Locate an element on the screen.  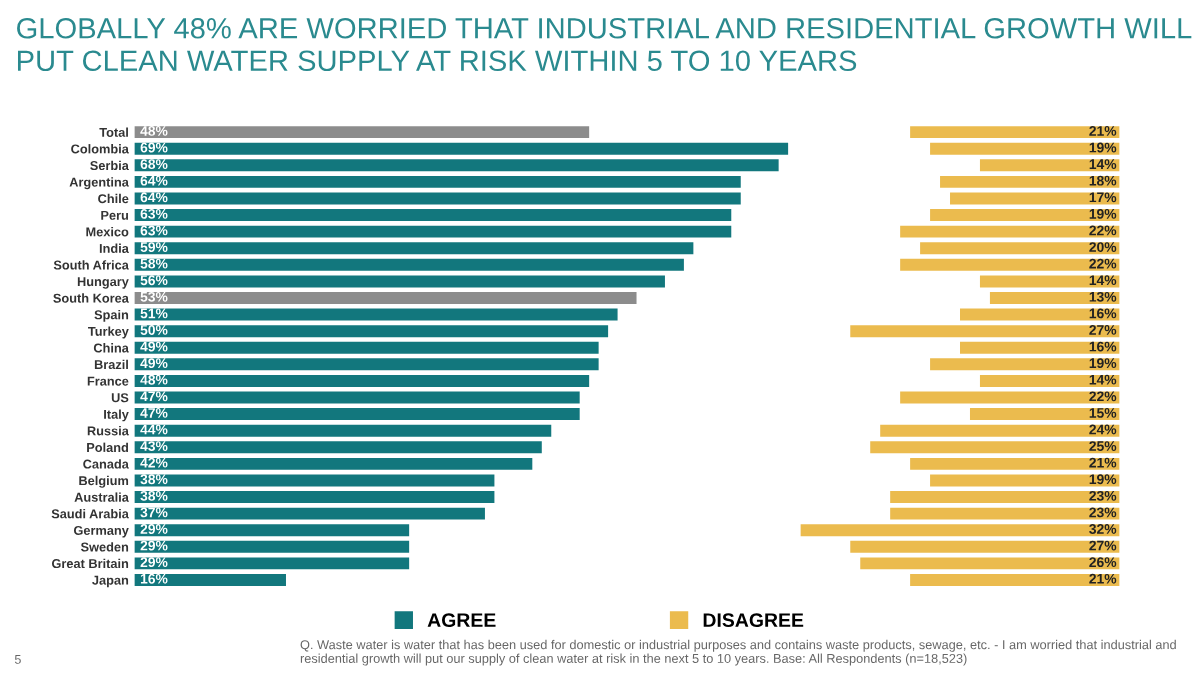
chart-title: GLOBALLY 48% ARE WORRIED THAT INDUSTRIAL AND RESIDENTIAL GROWTH WILL PUT CLEAN WATER SUPPLY AT RISK WITHIN 5 TO 10 YEARS is located at coordinates (604, 44).